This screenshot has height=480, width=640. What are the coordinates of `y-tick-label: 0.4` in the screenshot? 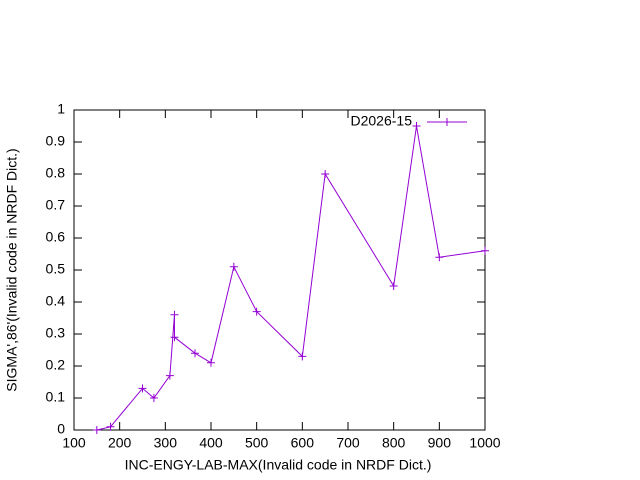 It's located at (56, 301).